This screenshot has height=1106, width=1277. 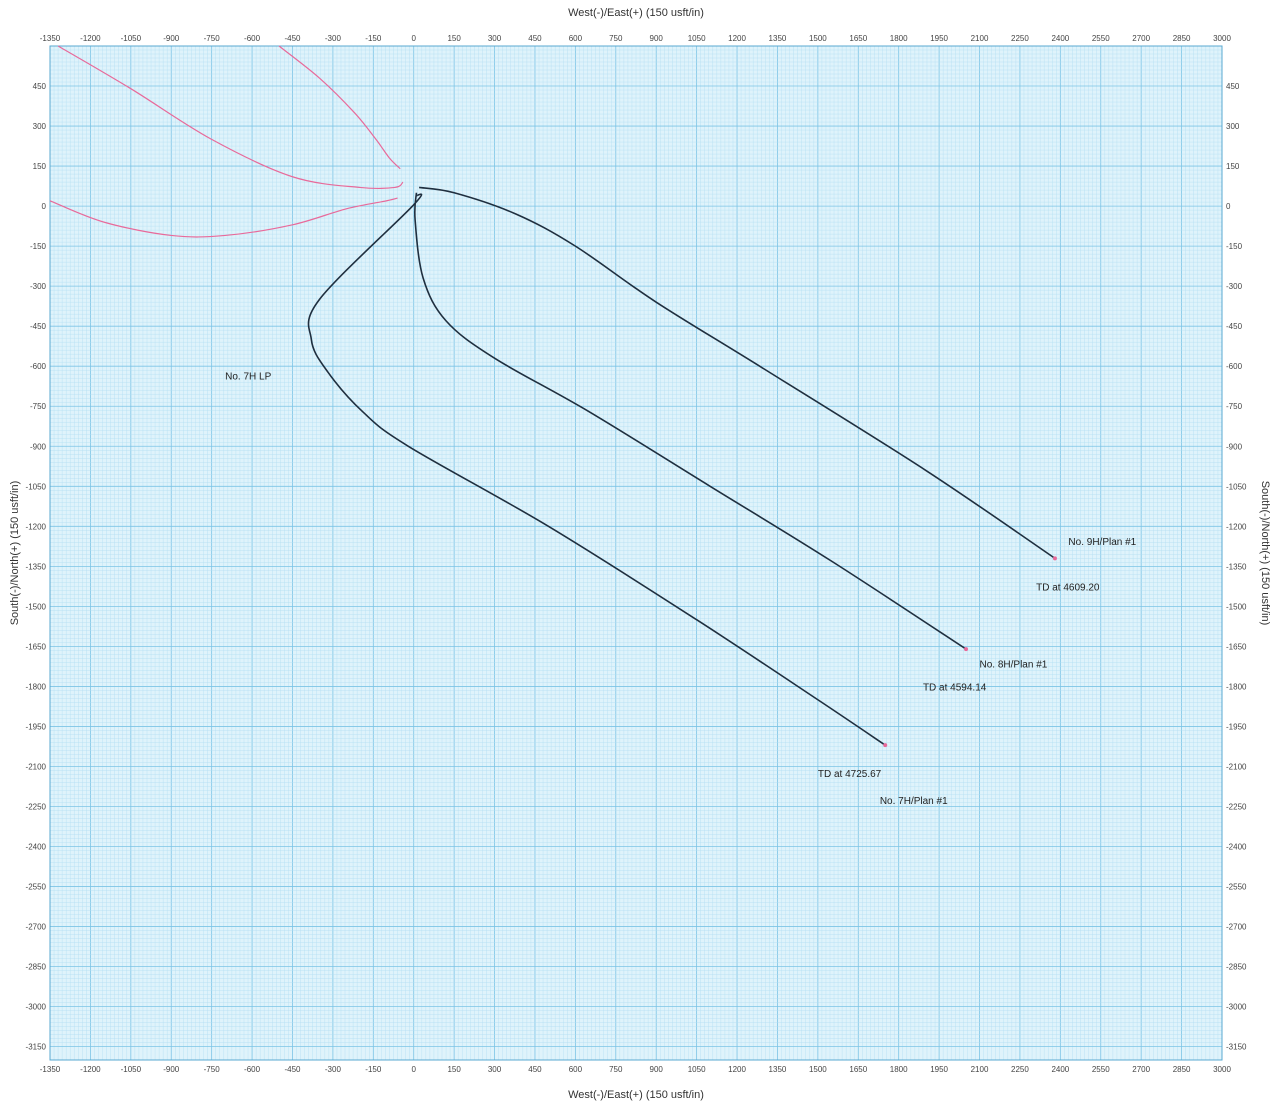 What do you see at coordinates (1020, 38) in the screenshot?
I see `x-tick-label-top: 2250` at bounding box center [1020, 38].